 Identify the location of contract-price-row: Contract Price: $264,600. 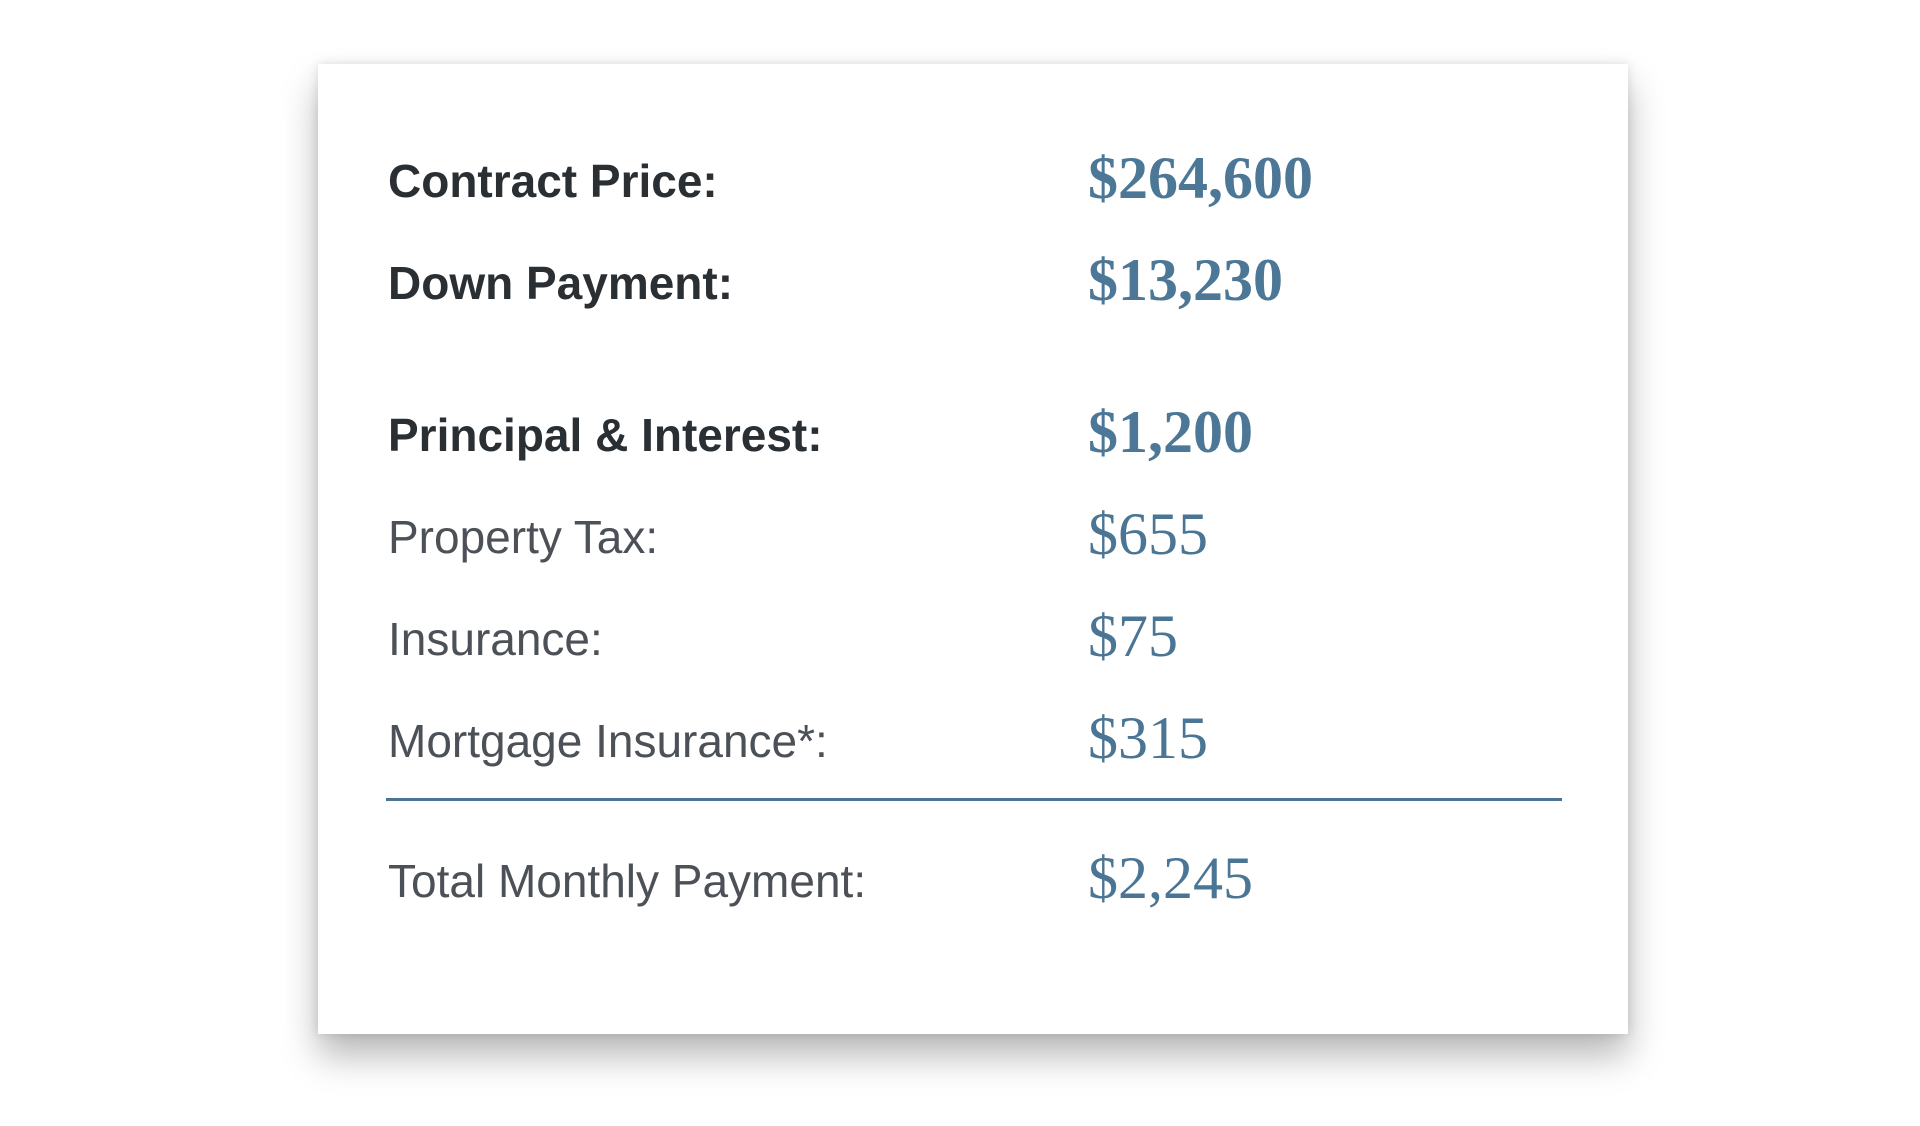
(978, 178).